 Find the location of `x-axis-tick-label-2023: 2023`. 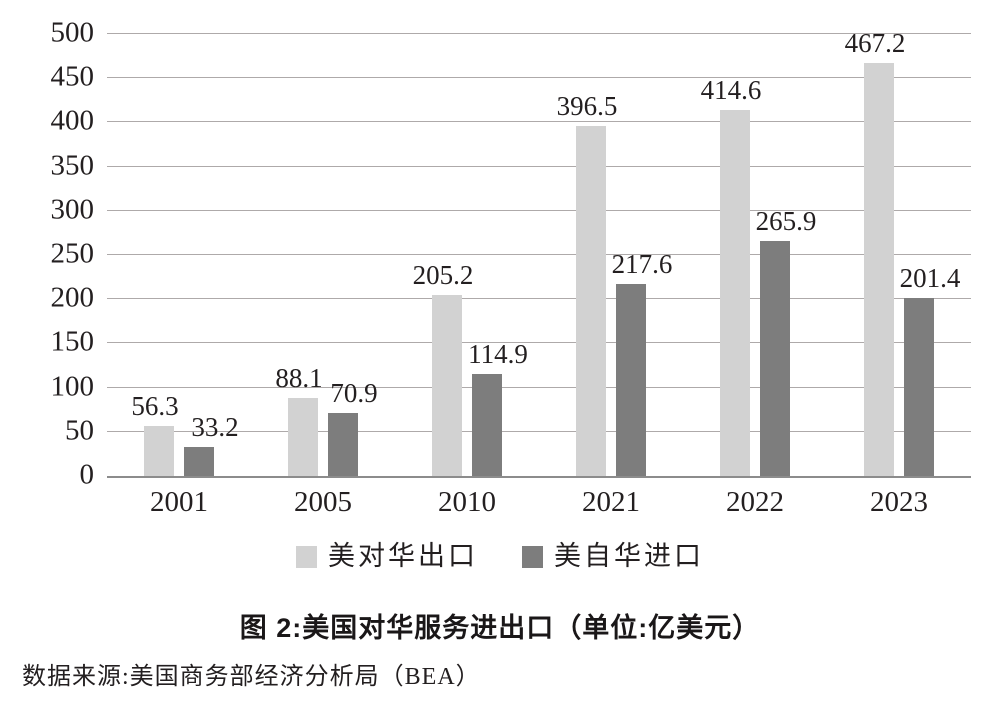

x-axis-tick-label-2023: 2023 is located at coordinates (899, 502).